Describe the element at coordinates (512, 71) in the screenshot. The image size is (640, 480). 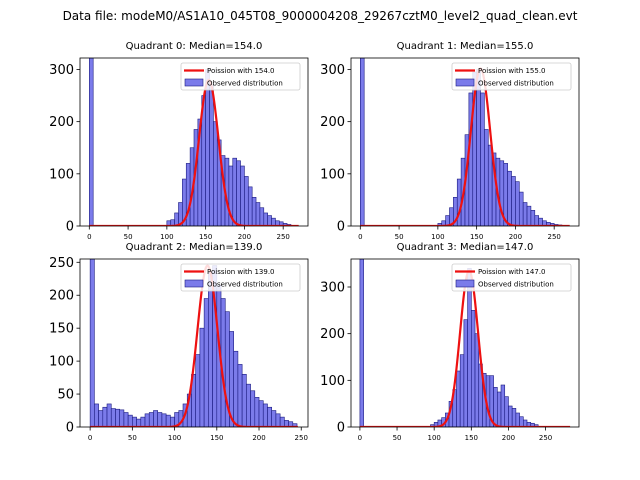
I see `legend-label-poisson: Poission with 155.0` at that location.